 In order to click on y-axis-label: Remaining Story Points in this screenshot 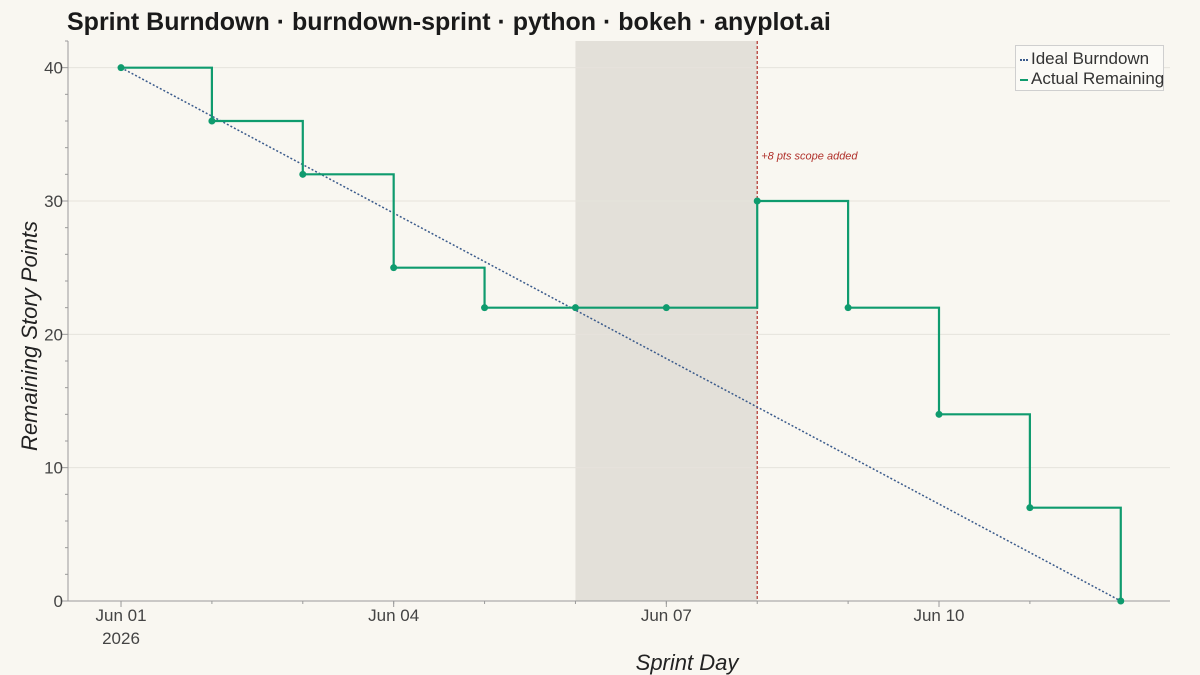, I will do `click(29, 336)`.